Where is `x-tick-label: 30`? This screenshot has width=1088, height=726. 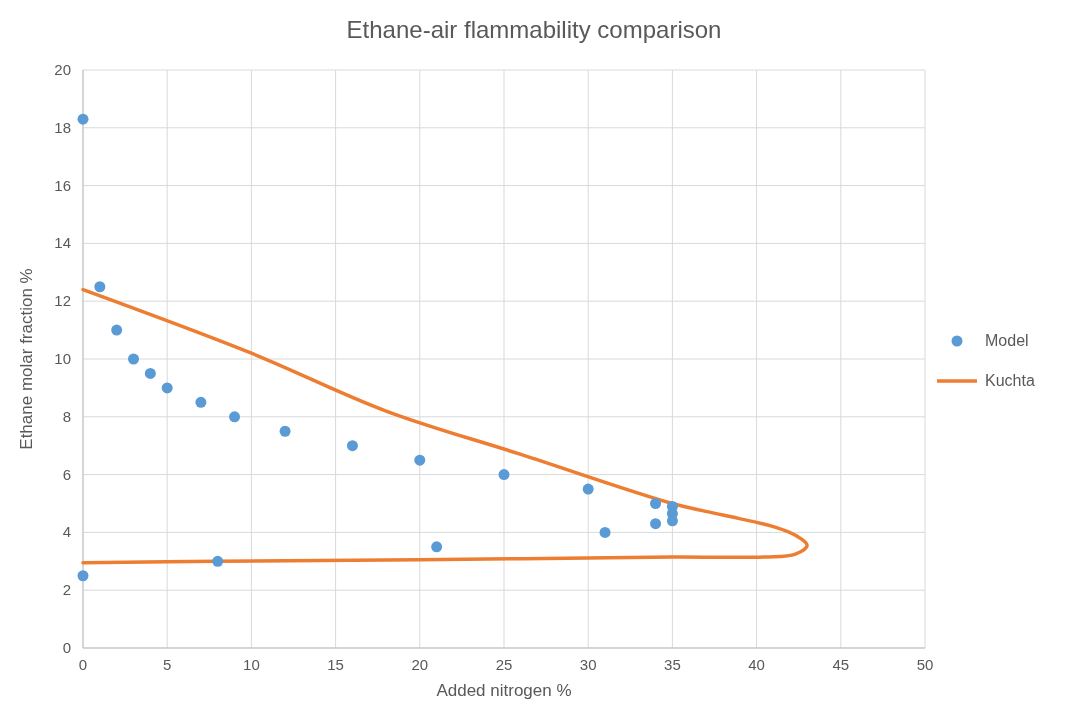
x-tick-label: 30 is located at coordinates (588, 664).